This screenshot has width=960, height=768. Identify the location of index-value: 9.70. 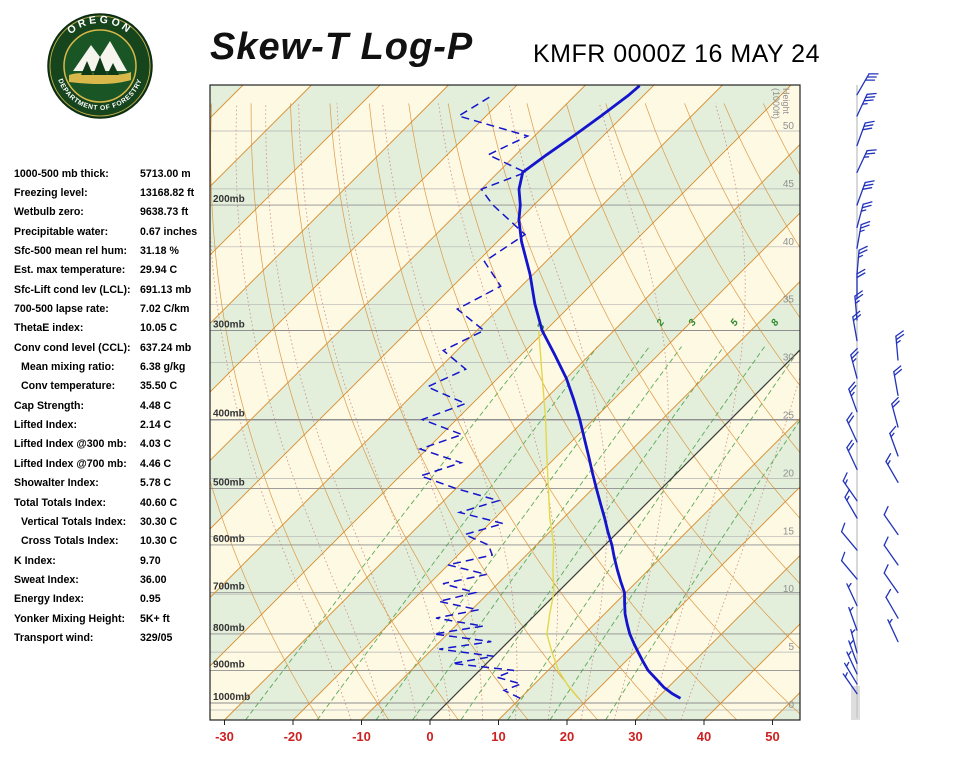
(150, 560).